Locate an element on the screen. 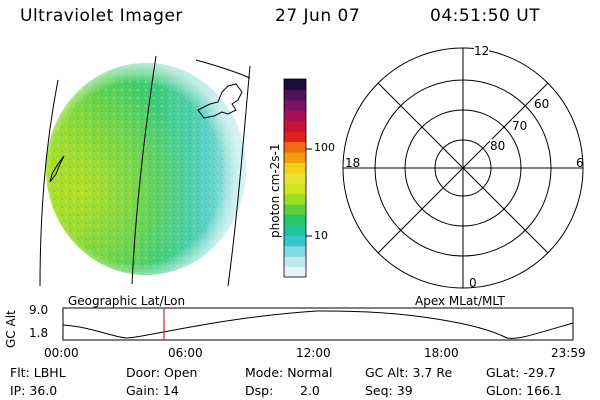 The image size is (600, 400). info-glat: GLat: -29.7 is located at coordinates (521, 372).